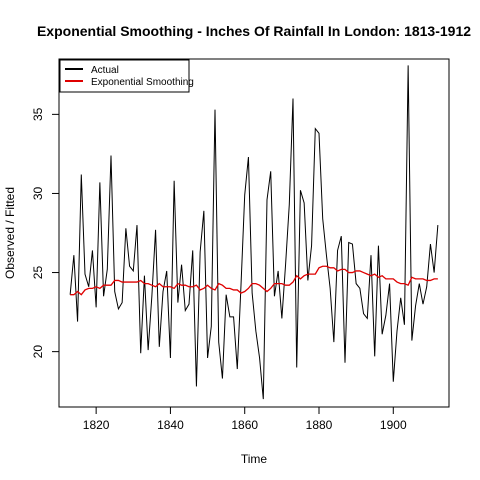  What do you see at coordinates (393, 425) in the screenshot?
I see `x-tick-label: 1900` at bounding box center [393, 425].